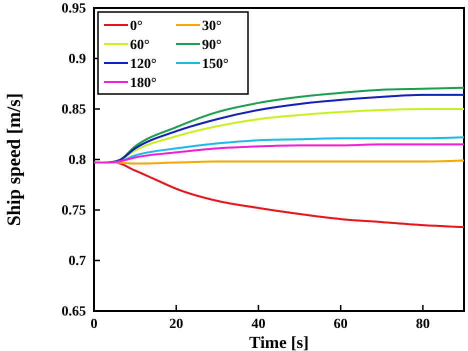 This screenshot has height=351, width=468. What do you see at coordinates (74, 8) in the screenshot?
I see `y-tick-label: 0.95` at bounding box center [74, 8].